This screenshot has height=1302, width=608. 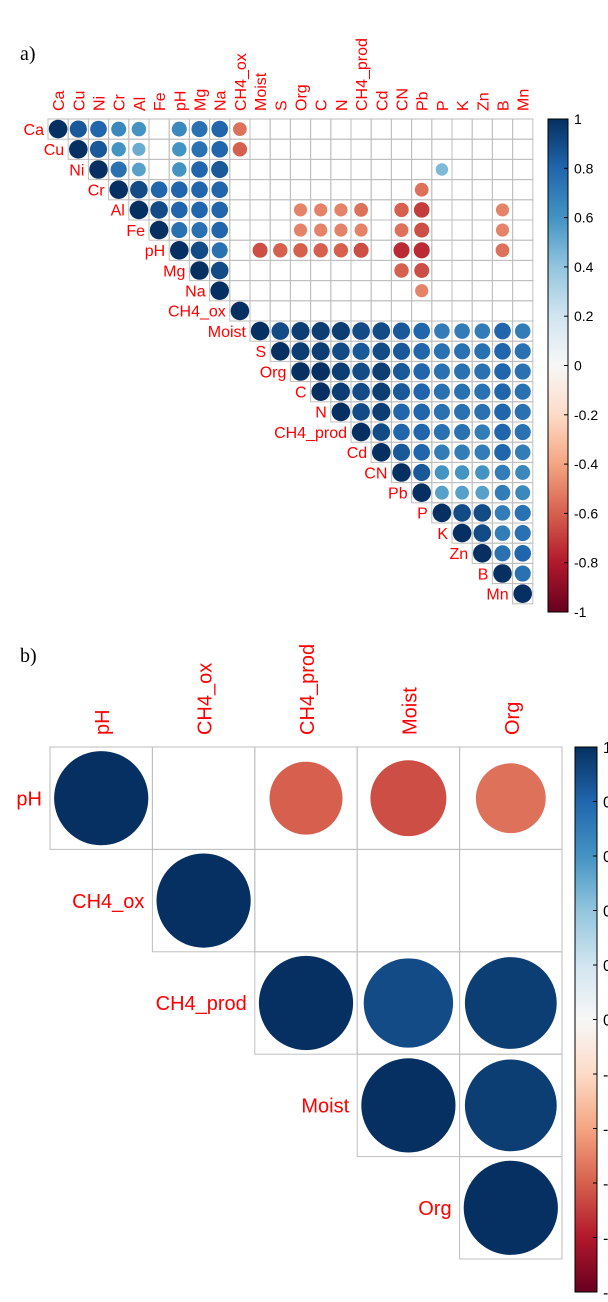 I want to click on panel-a-point-p-k, so click(x=462, y=513).